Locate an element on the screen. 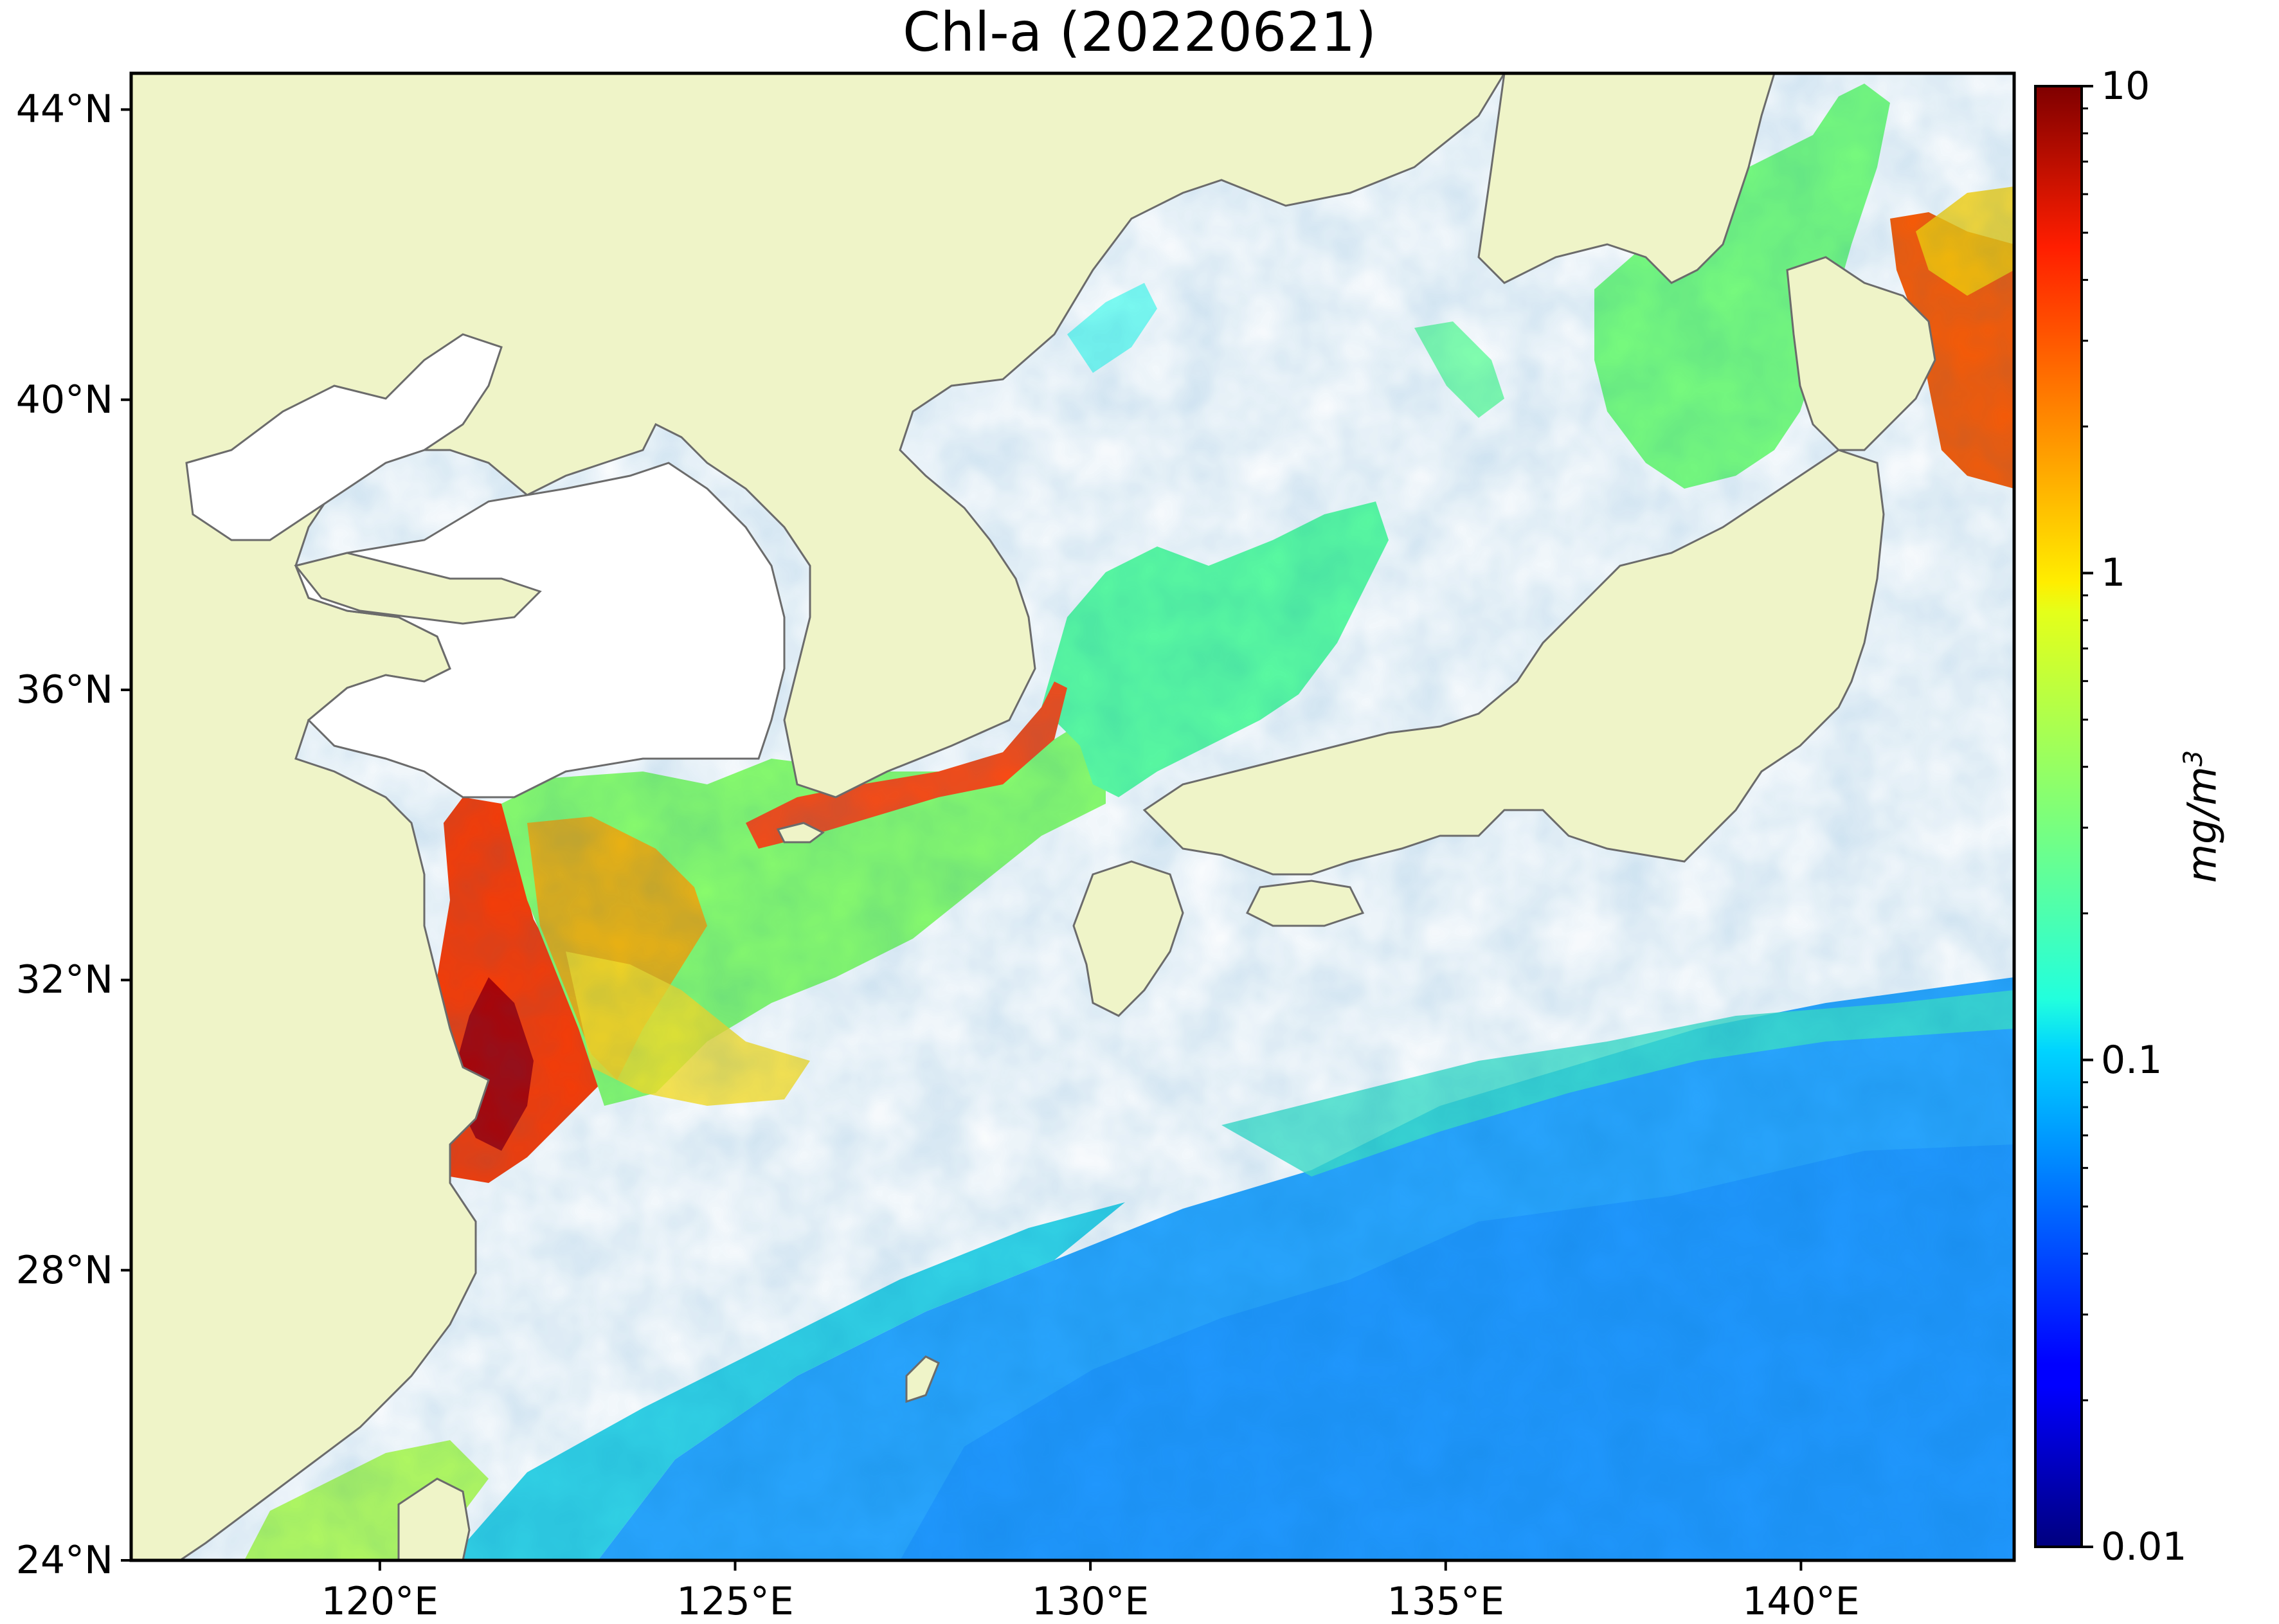 This screenshot has height=1624, width=2279. x-tick-label: 130°E is located at coordinates (1090, 1601).